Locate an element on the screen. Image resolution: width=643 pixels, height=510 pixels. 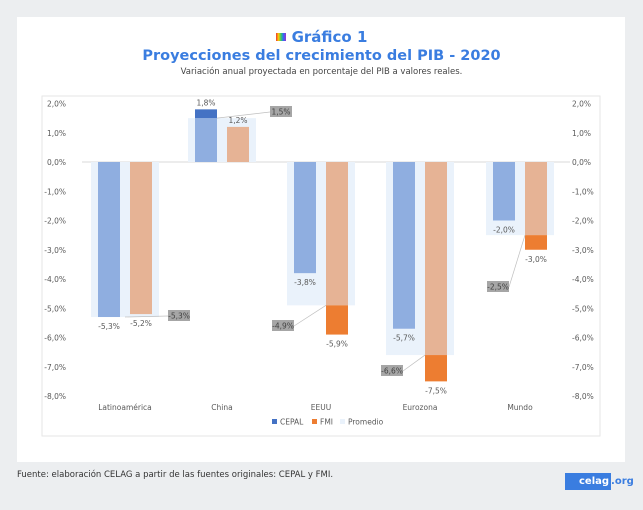
x-tick-label: Latinoamérica is located at coordinates (125, 407).